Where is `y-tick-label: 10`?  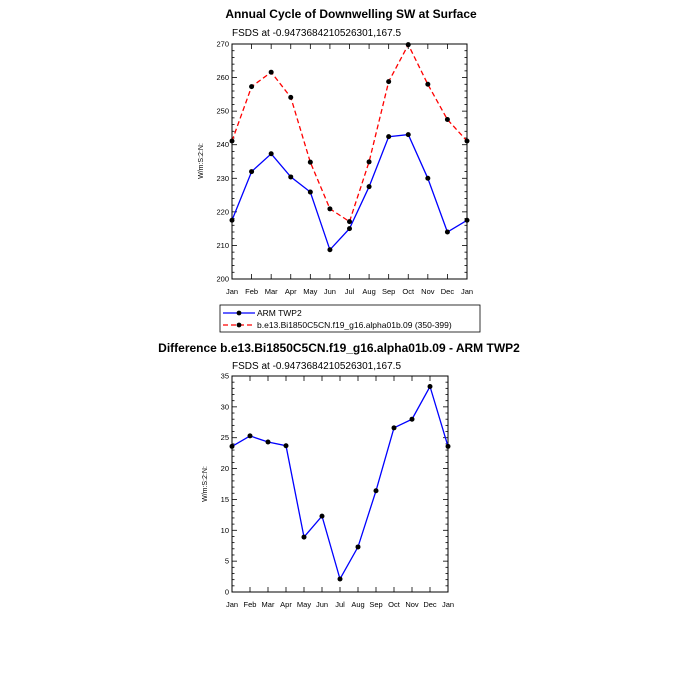 y-tick-label: 10 is located at coordinates (225, 530).